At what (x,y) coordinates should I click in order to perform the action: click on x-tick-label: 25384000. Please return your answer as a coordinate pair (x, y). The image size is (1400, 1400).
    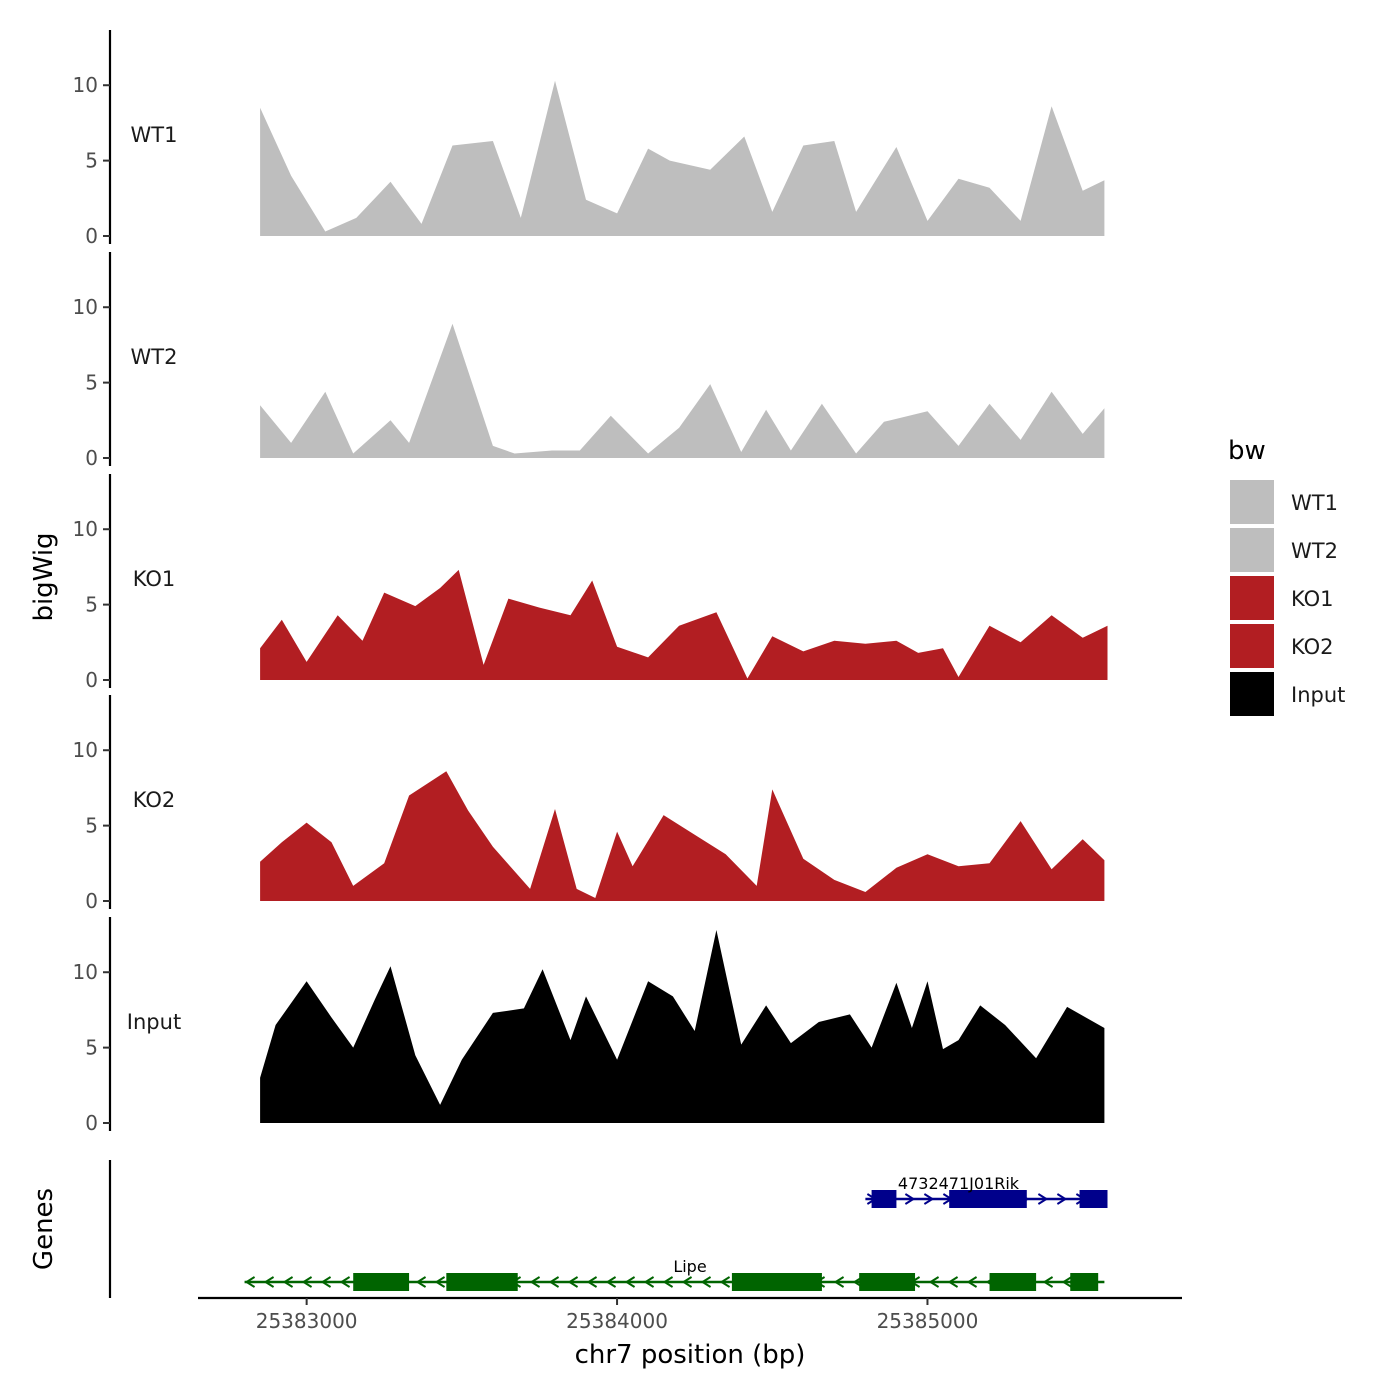
    Looking at the image, I should click on (617, 1321).